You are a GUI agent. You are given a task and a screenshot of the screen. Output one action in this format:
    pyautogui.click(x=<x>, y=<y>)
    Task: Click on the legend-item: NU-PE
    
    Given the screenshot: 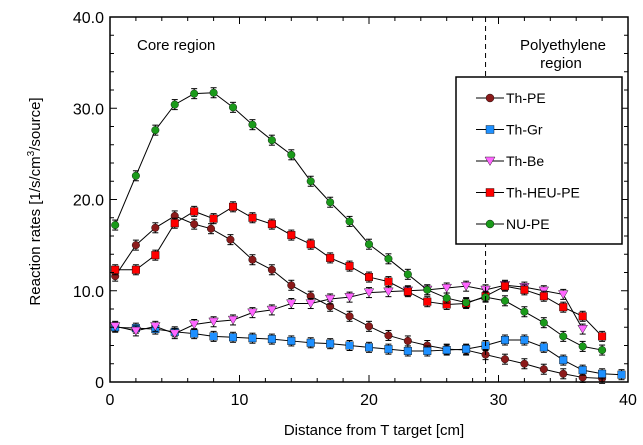 What is the action you would take?
    pyautogui.click(x=513, y=224)
    